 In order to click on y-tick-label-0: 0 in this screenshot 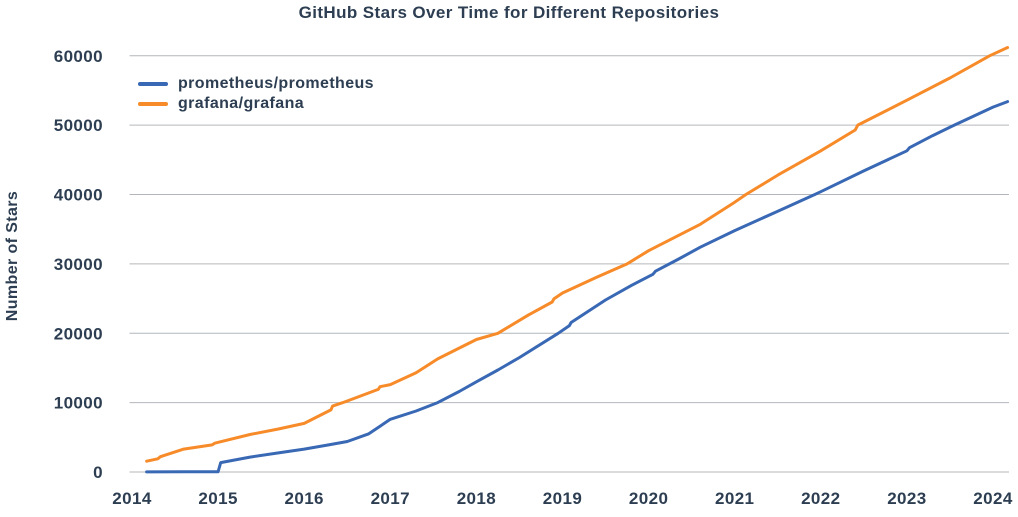, I will do `click(98, 472)`.